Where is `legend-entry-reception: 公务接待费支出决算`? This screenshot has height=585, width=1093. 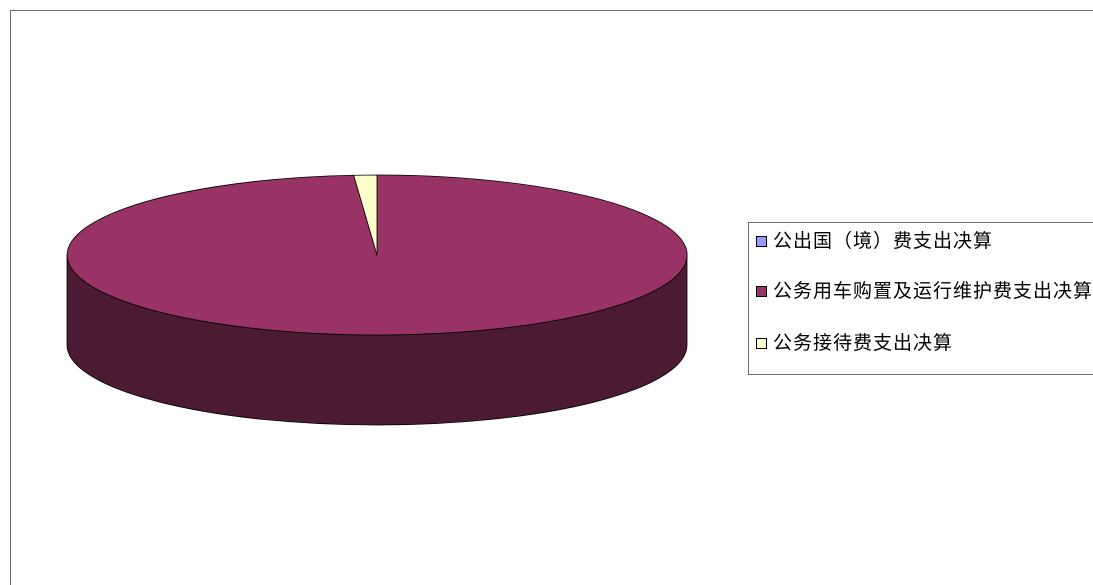
legend-entry-reception: 公务接待费支出决算 is located at coordinates (924, 343).